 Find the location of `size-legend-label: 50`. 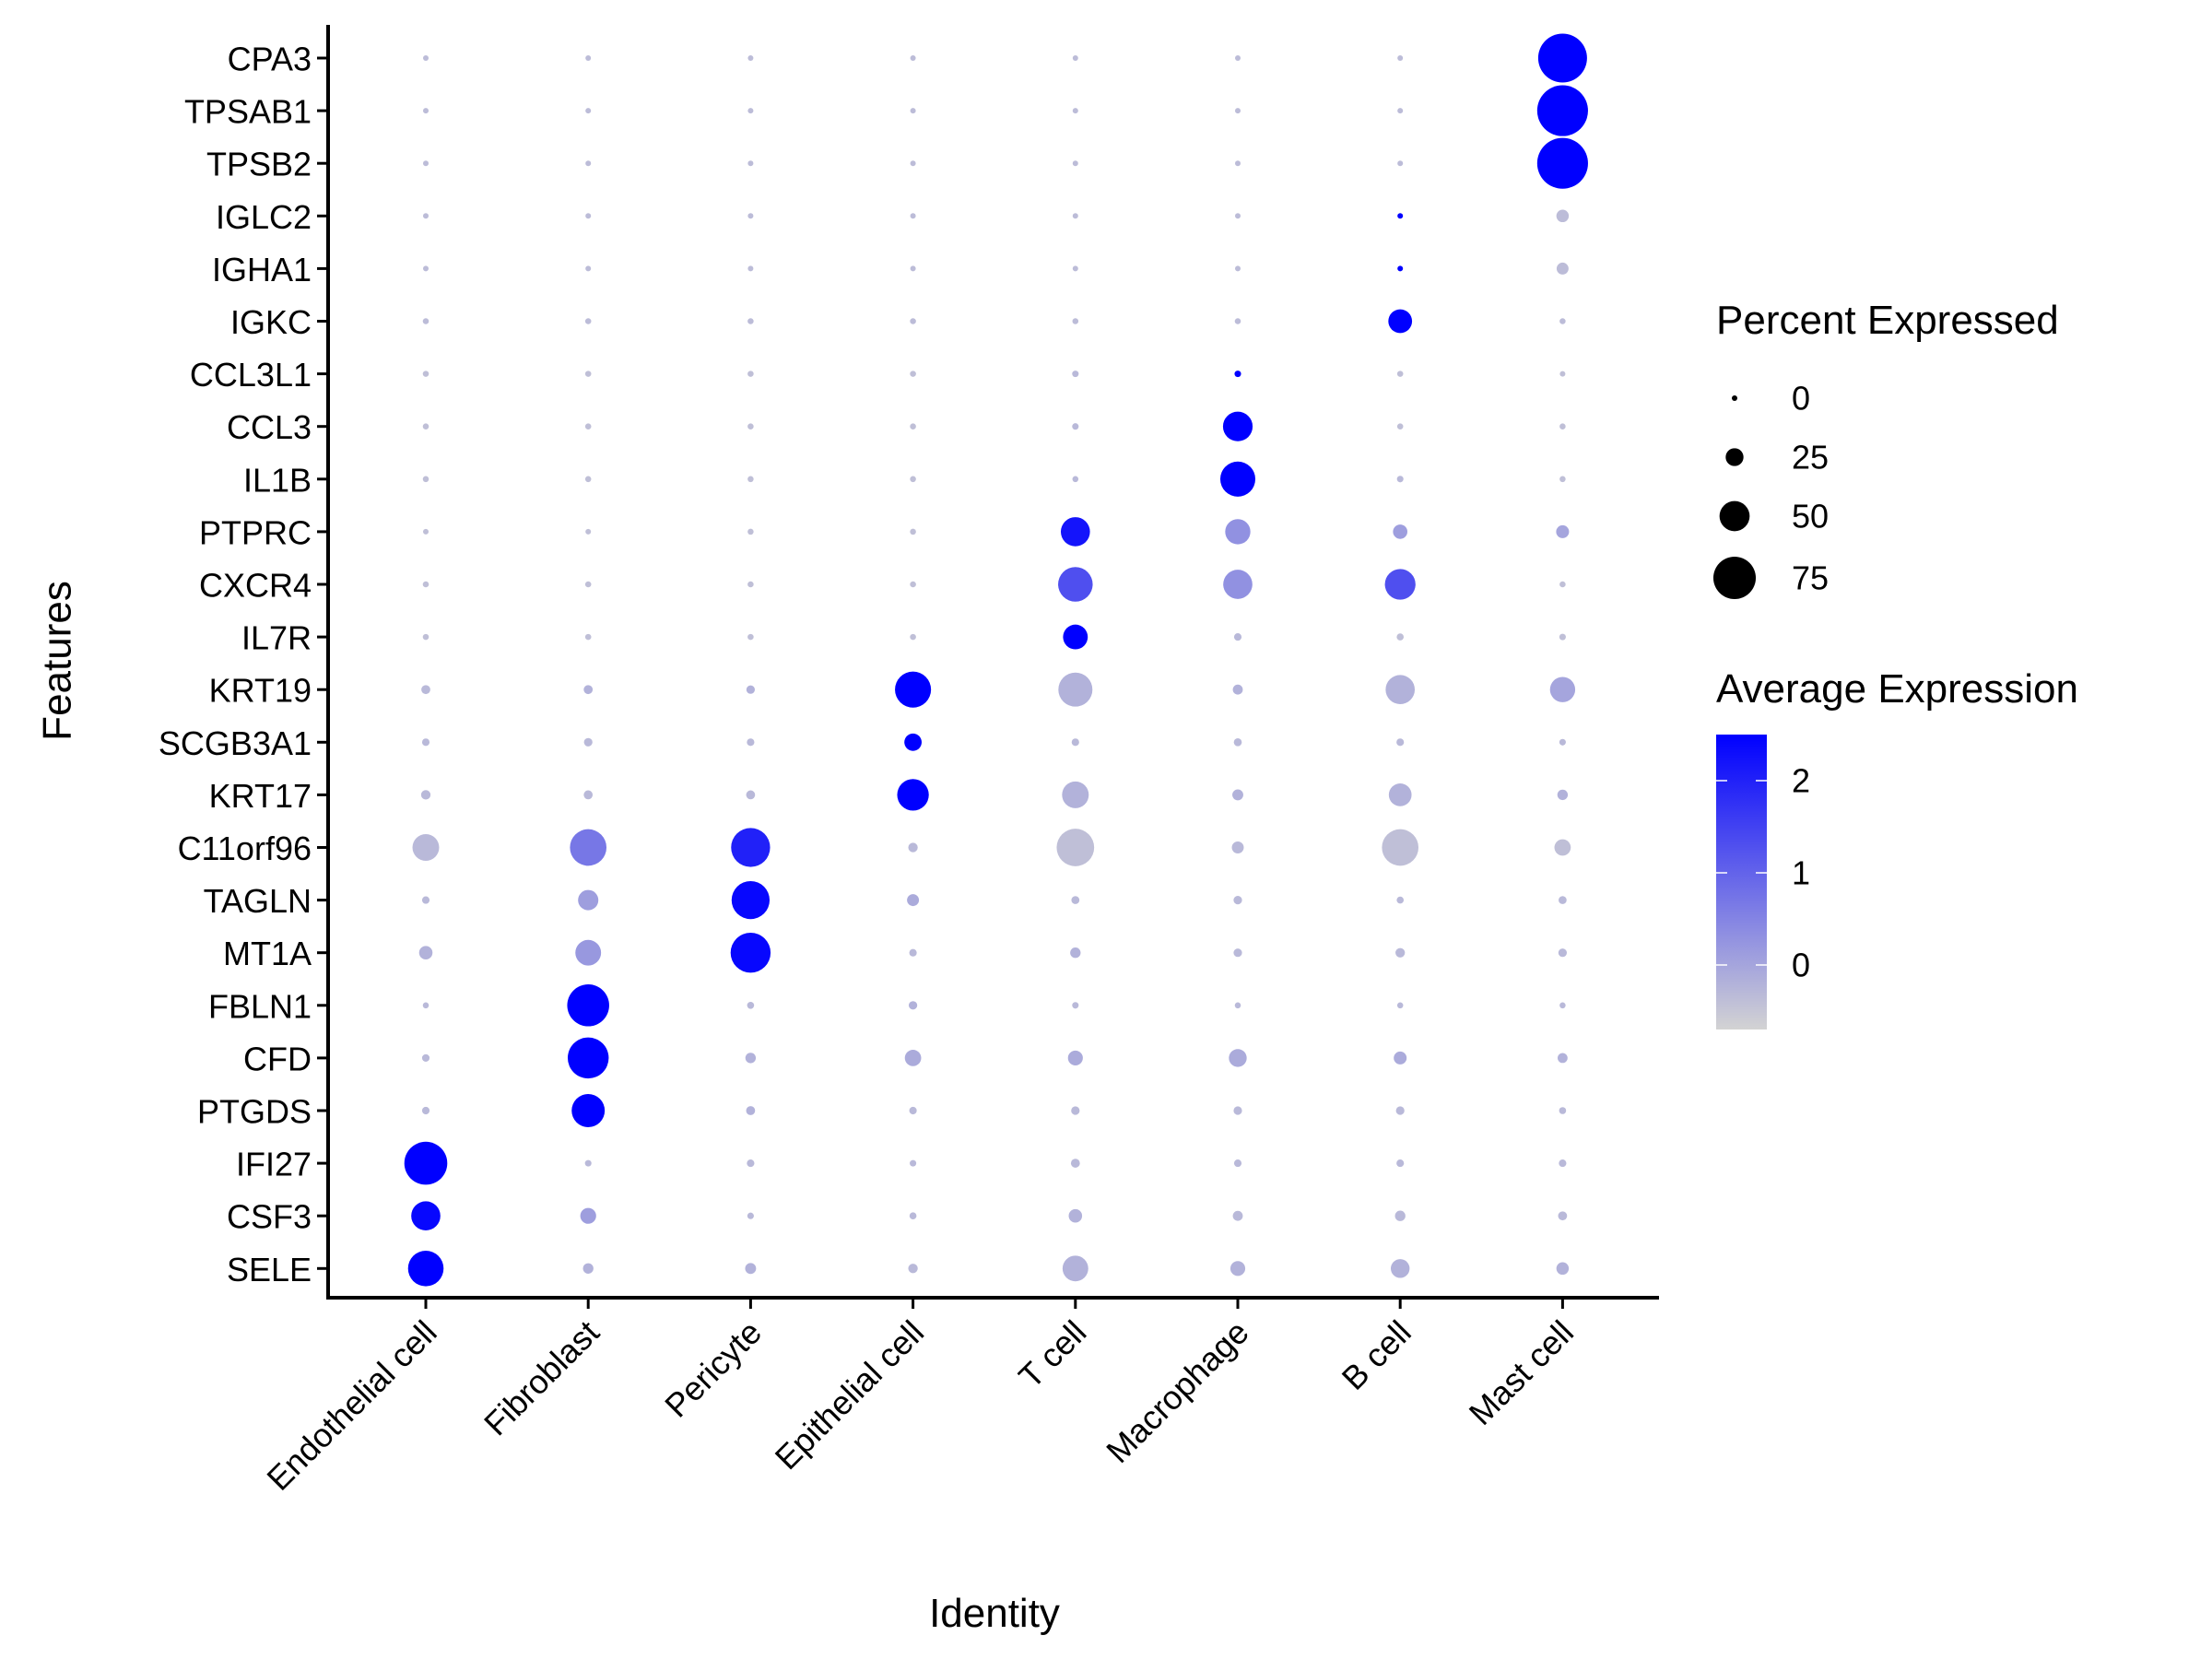

size-legend-label: 50 is located at coordinates (1810, 516).